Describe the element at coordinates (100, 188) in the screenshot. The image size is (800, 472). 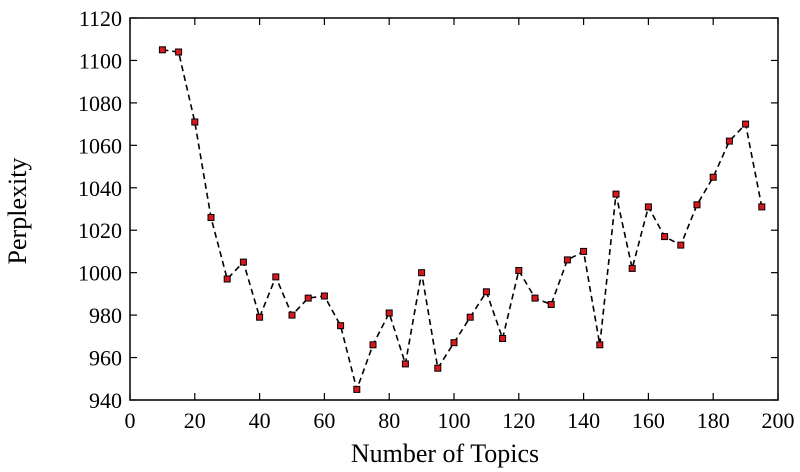
I see `y-tick-label: 1040` at that location.